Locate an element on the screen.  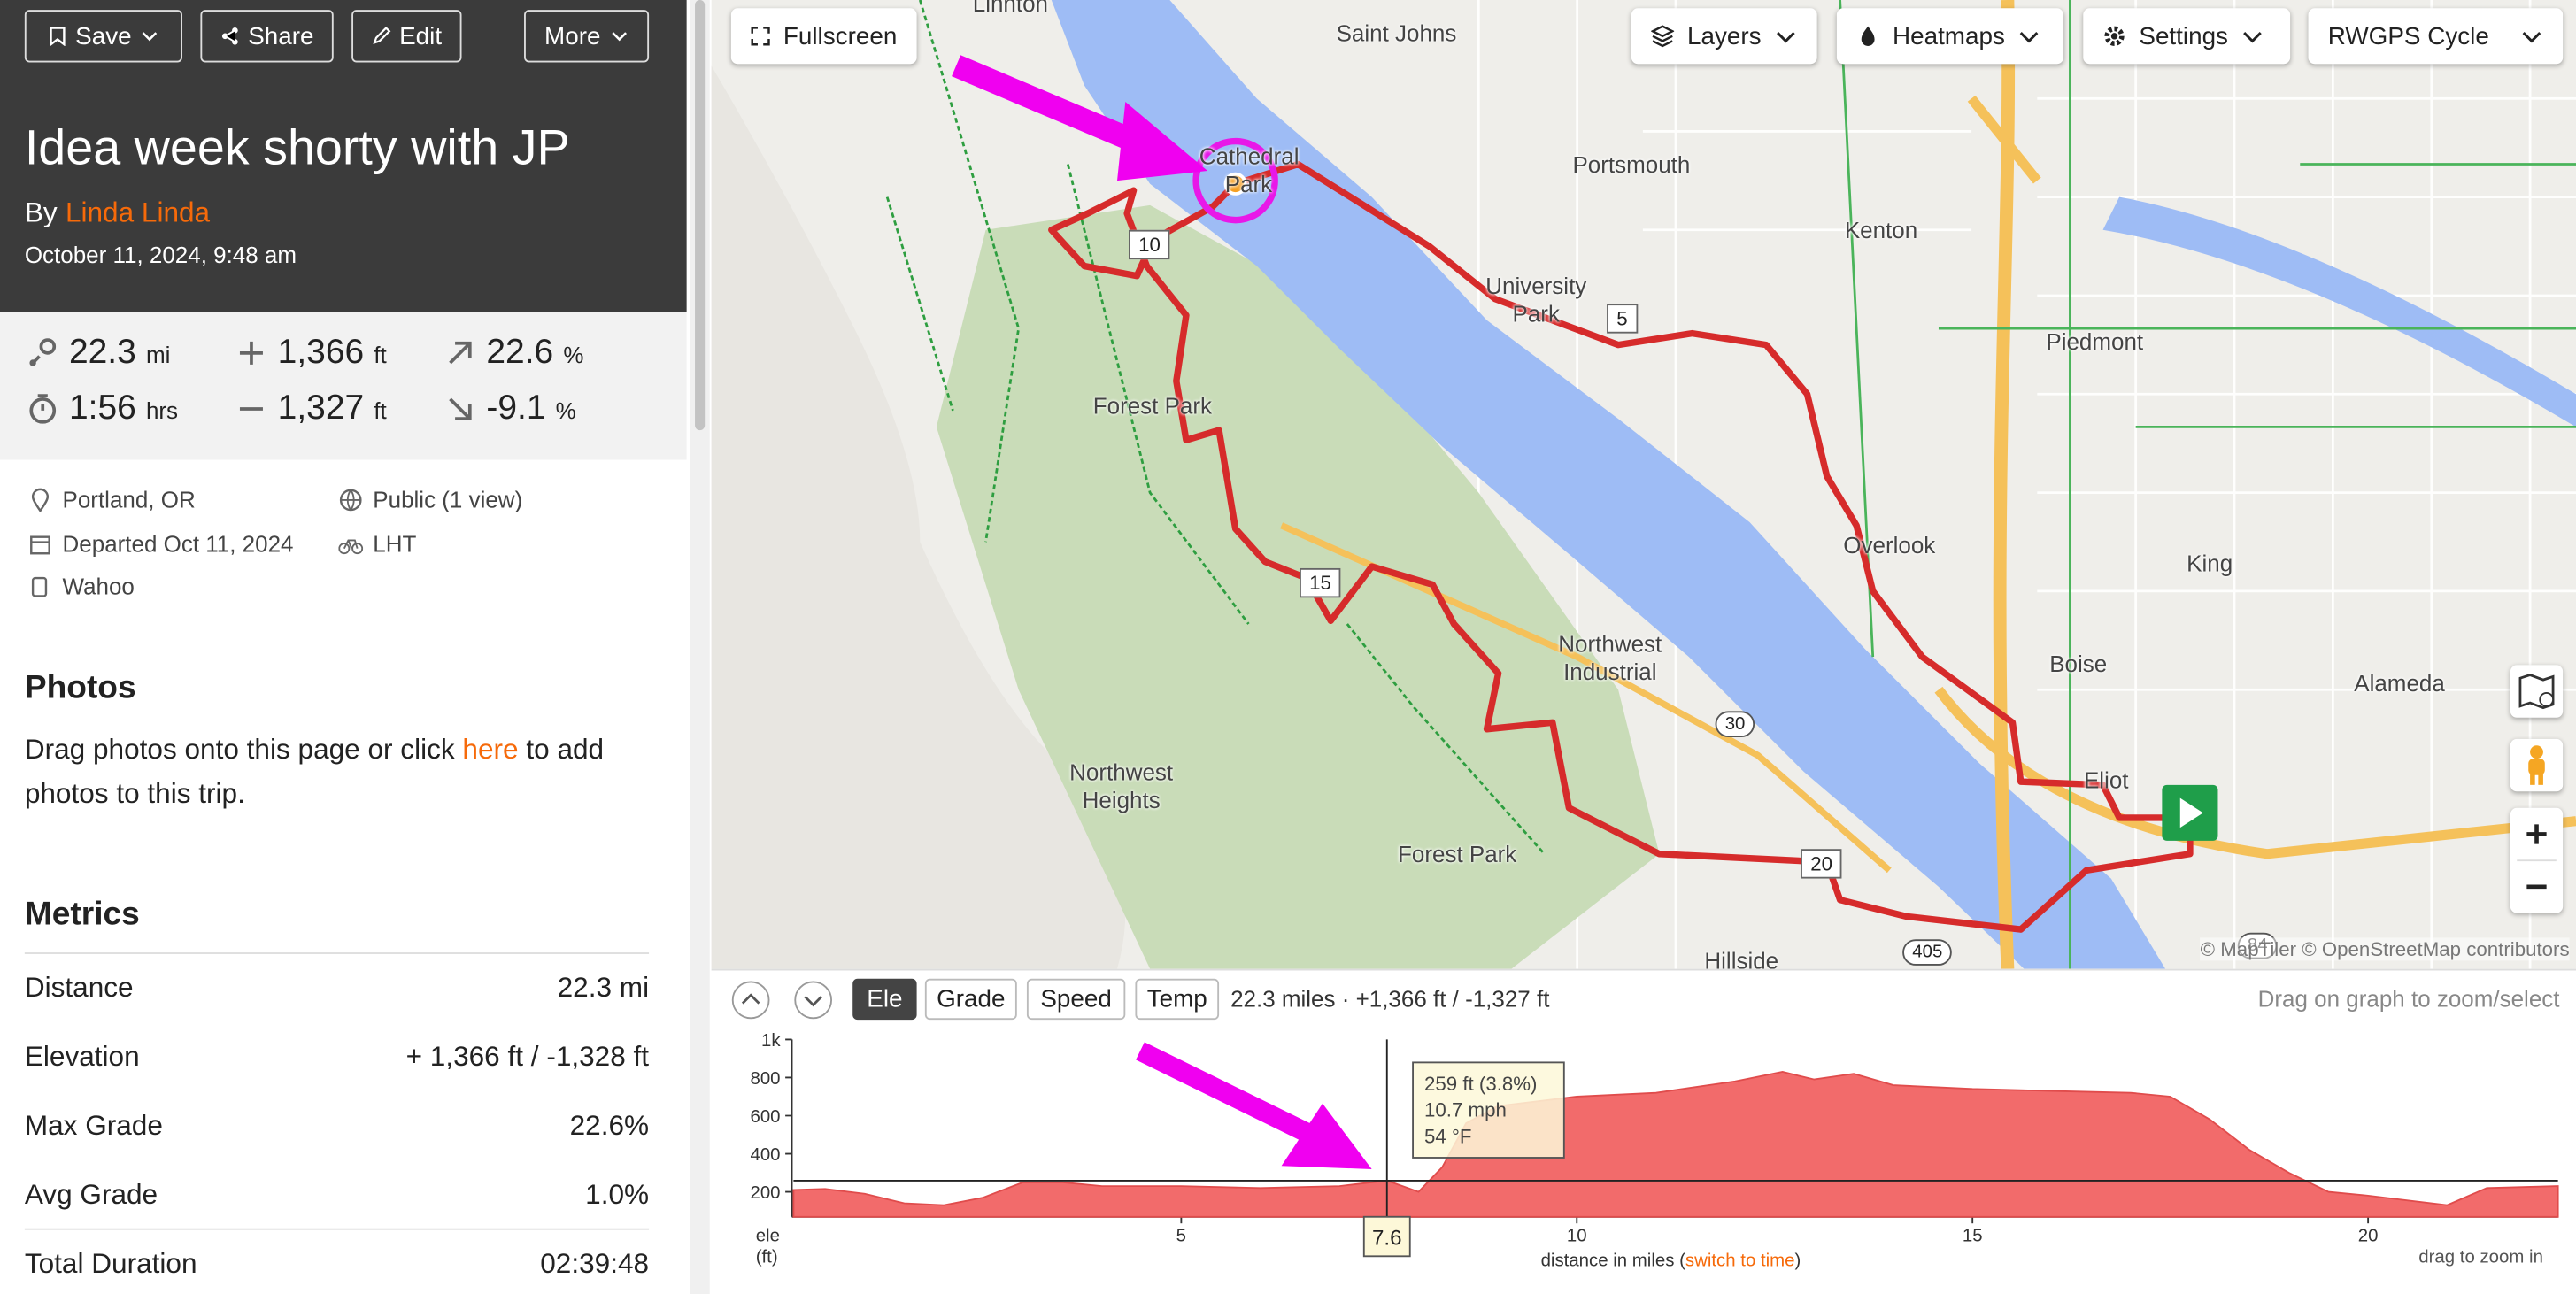
detail-visibility: Public (1 view) is located at coordinates (430, 499).